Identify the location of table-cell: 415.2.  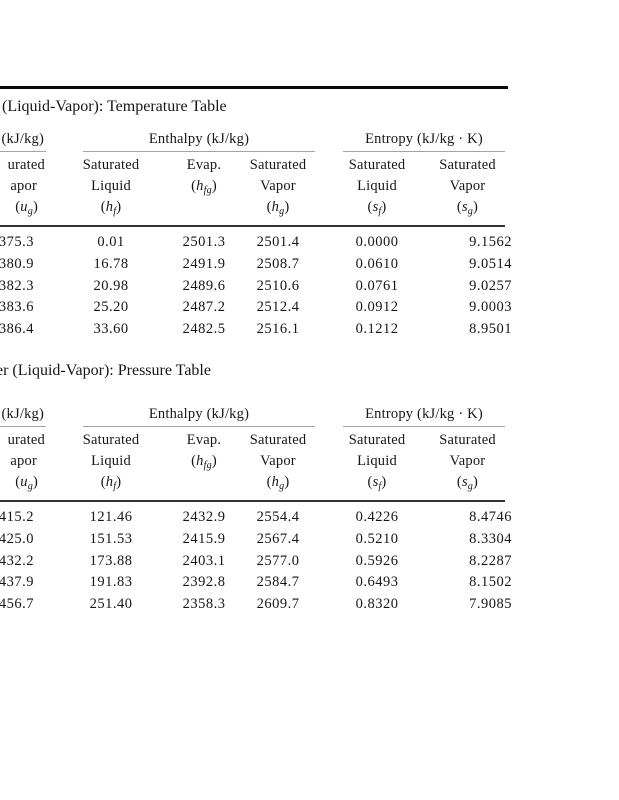
(17, 517).